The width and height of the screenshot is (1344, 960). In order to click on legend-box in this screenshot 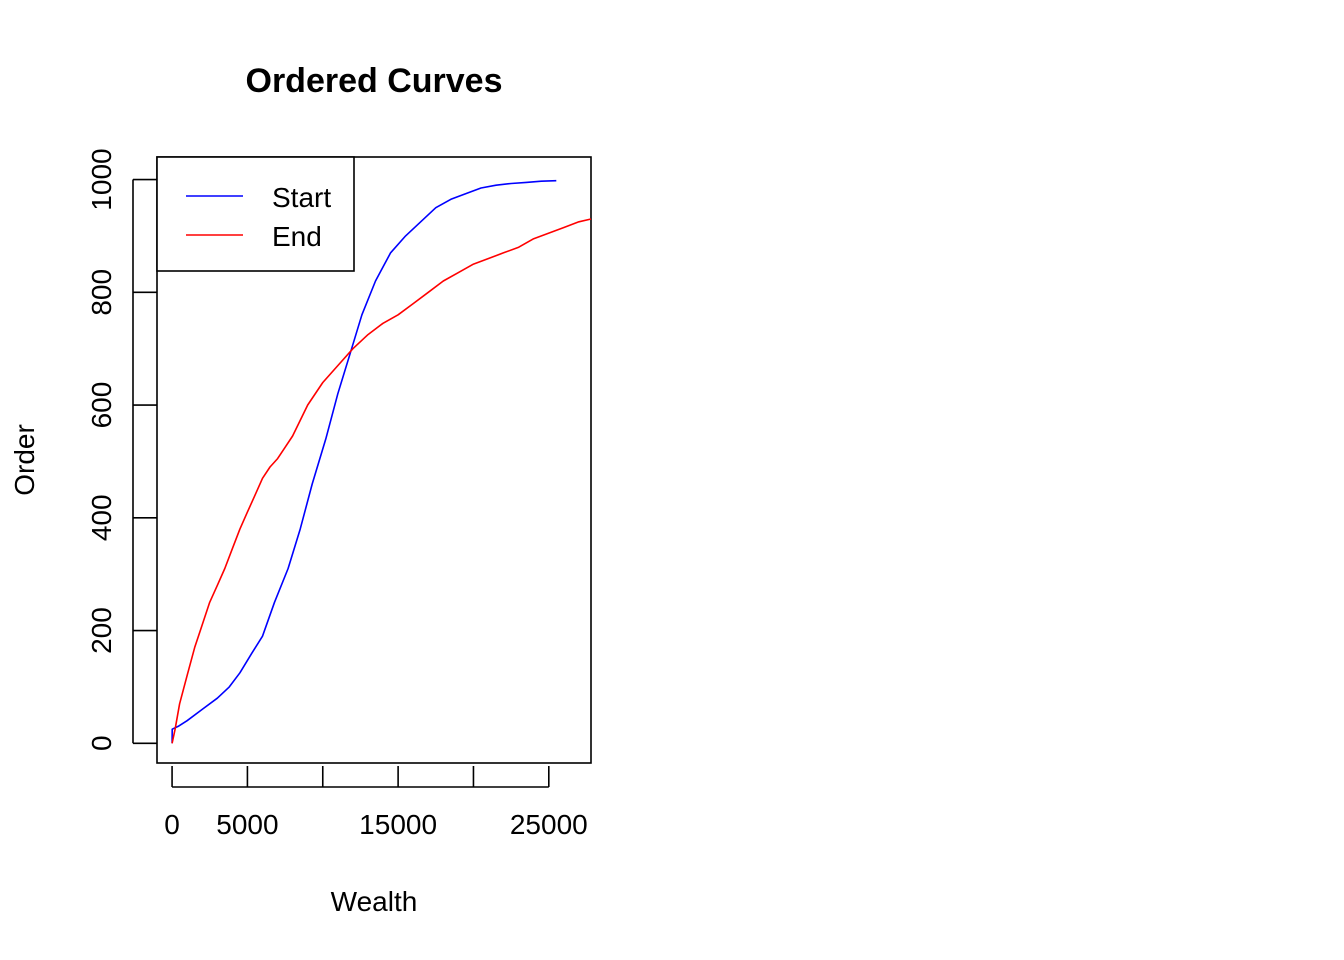, I will do `click(255, 214)`.